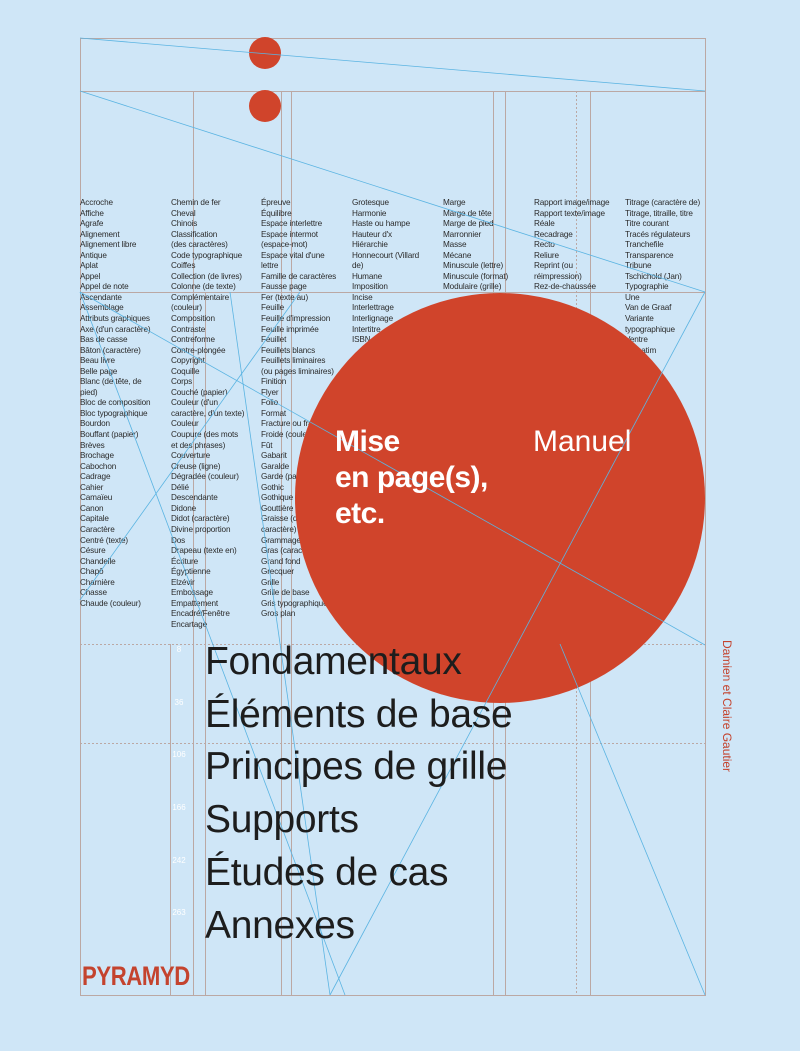 The image size is (800, 1051). I want to click on glossary-term: Format, so click(274, 413).